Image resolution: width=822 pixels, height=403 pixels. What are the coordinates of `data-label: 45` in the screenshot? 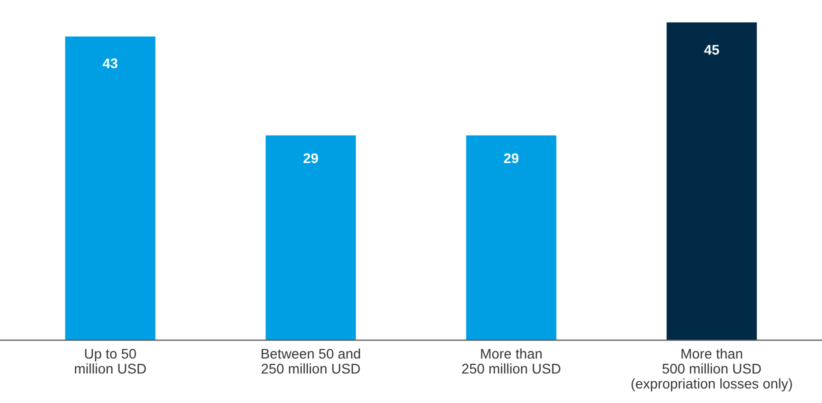 It's located at (712, 50).